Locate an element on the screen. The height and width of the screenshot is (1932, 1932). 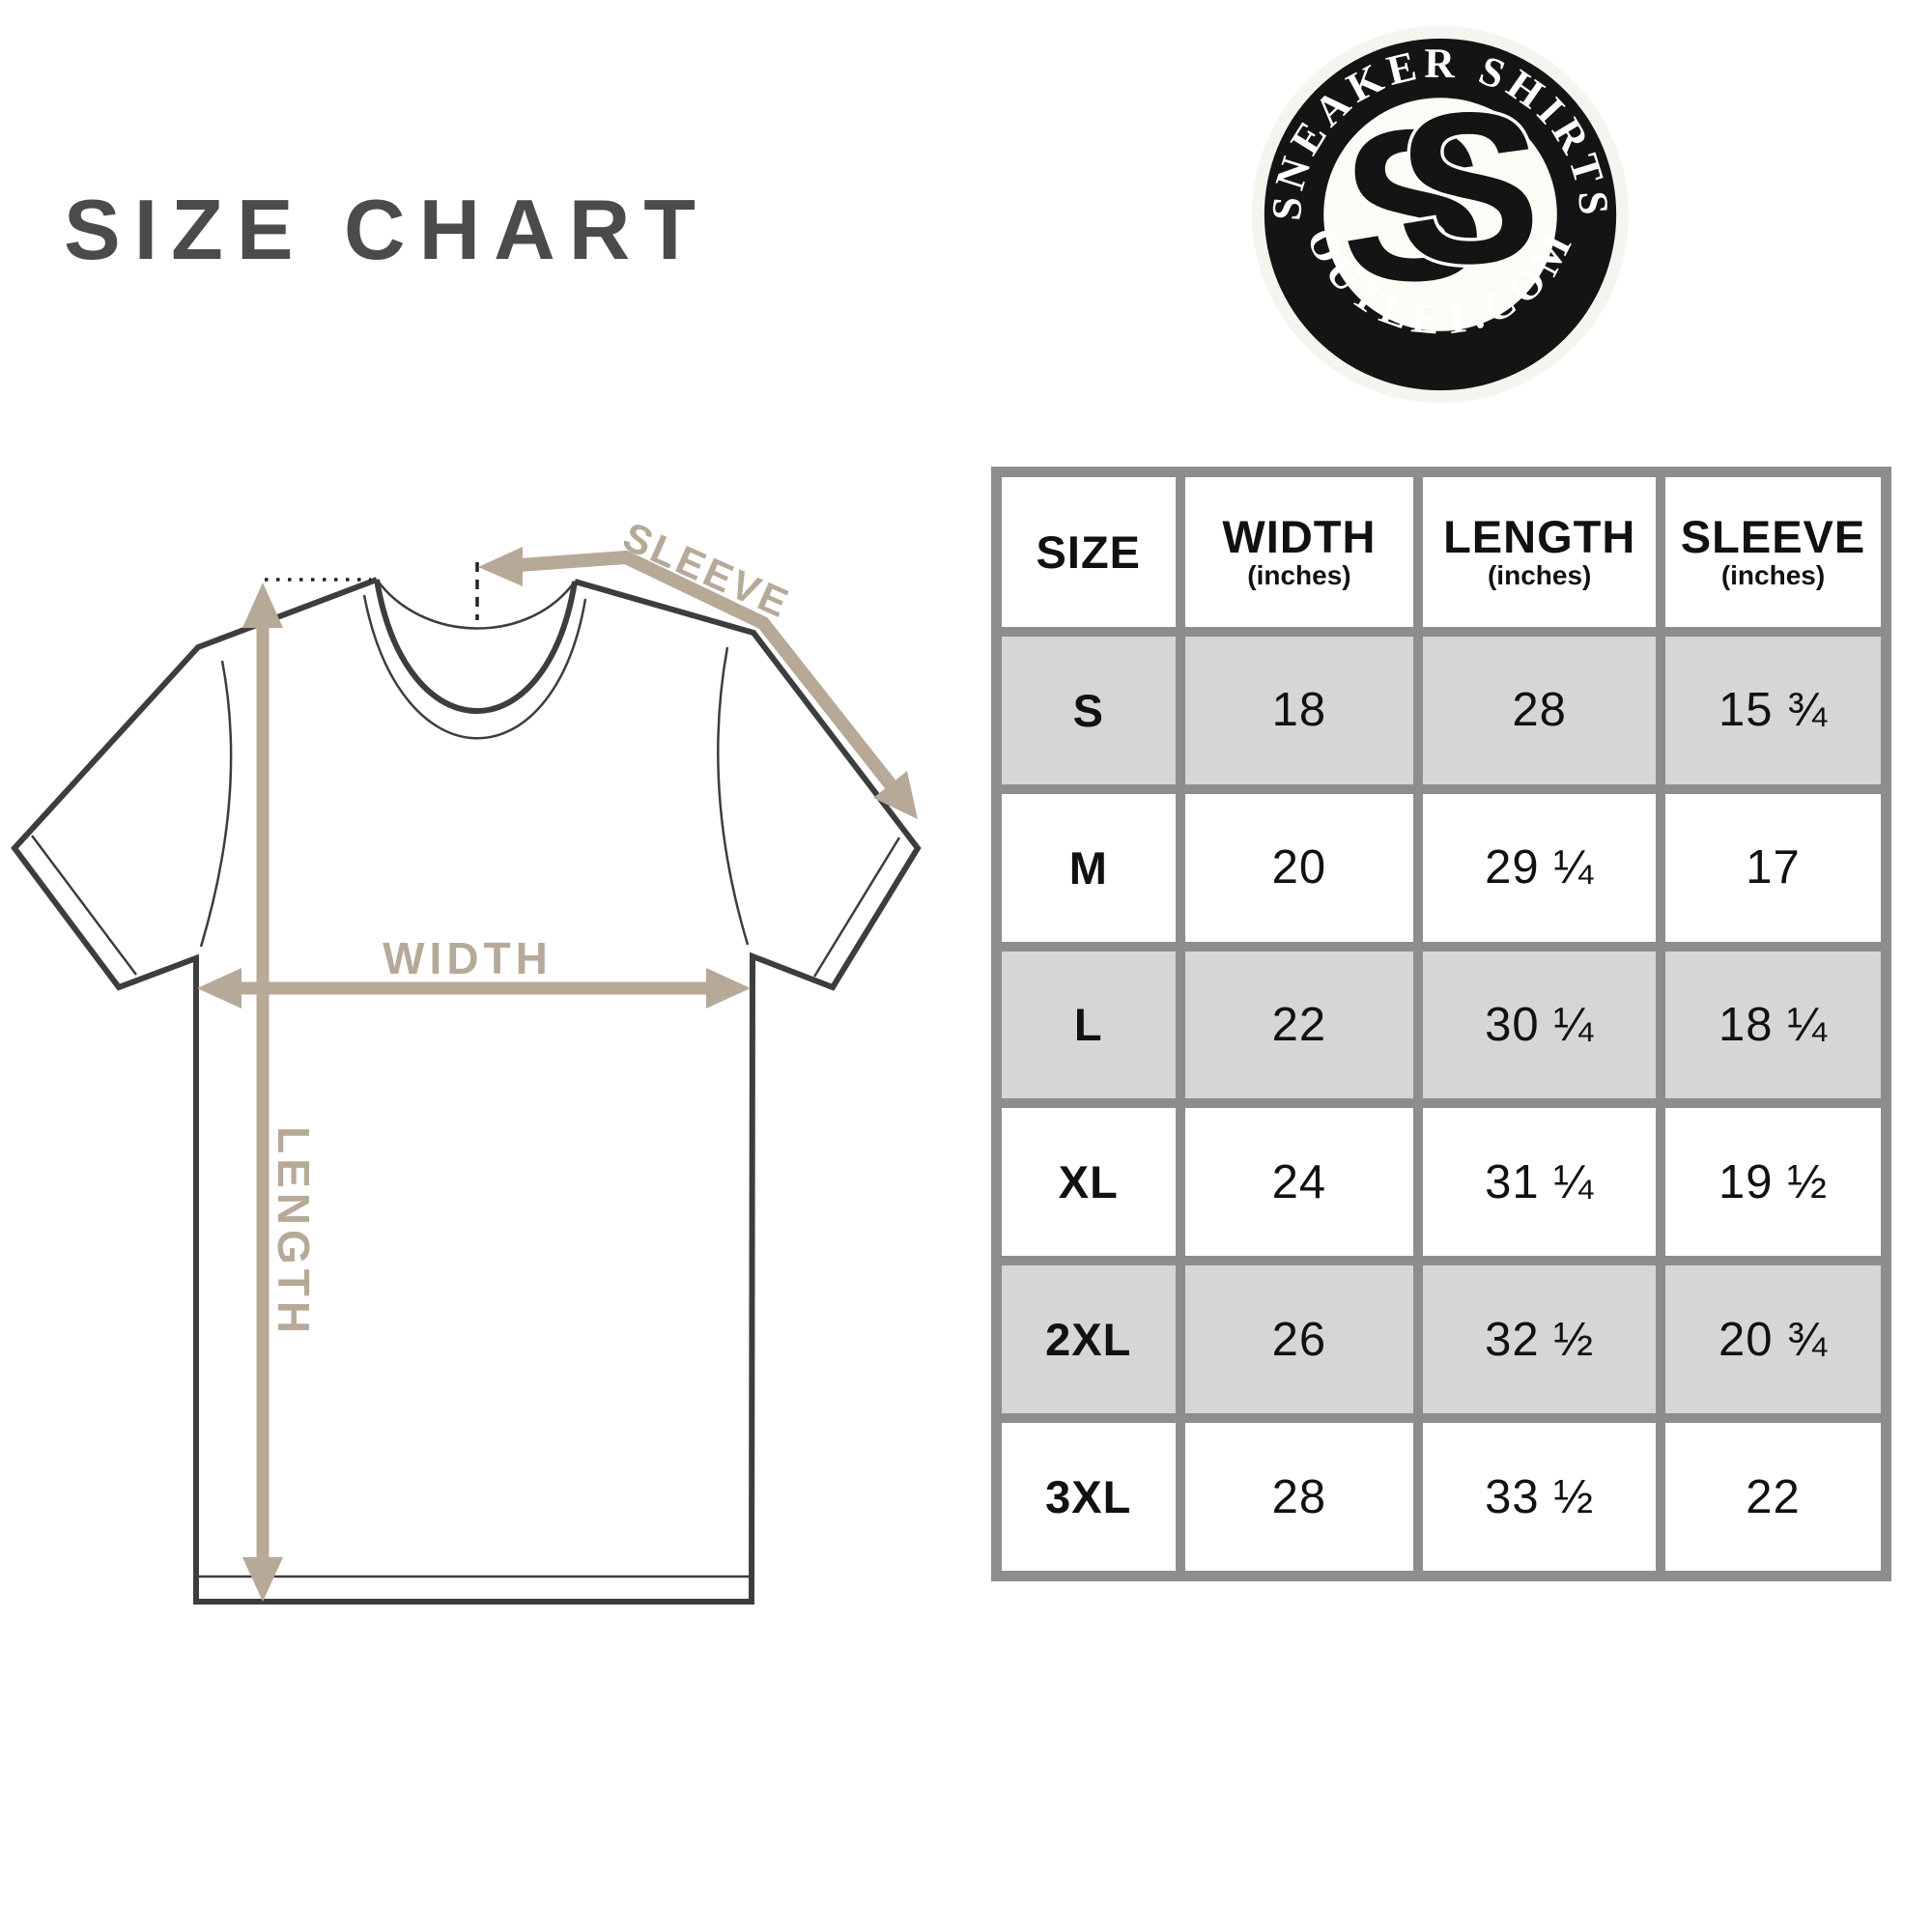
col-header-sleeve: SLEEVE (inches) is located at coordinates (1773, 552).